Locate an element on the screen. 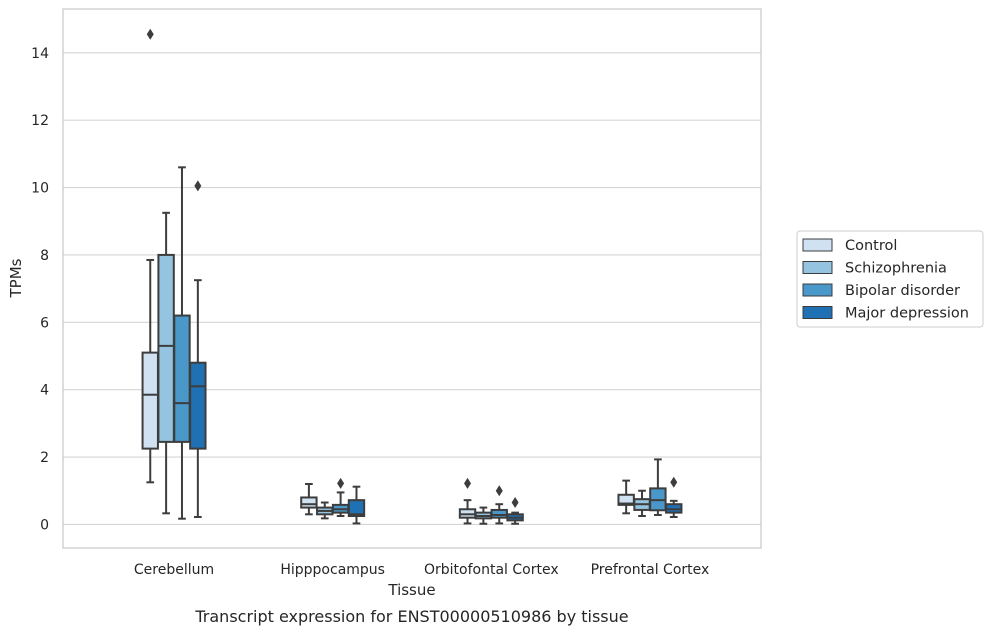 Image resolution: width=992 pixels, height=634 pixels. y-tick-label: 10 is located at coordinates (40, 189).